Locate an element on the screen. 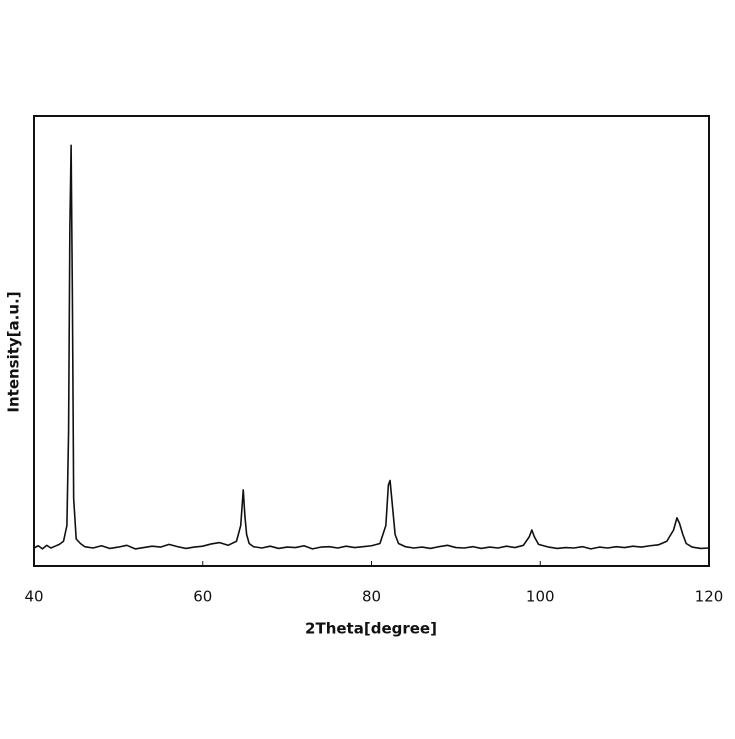  x-tick-label: 100 is located at coordinates (540, 597).